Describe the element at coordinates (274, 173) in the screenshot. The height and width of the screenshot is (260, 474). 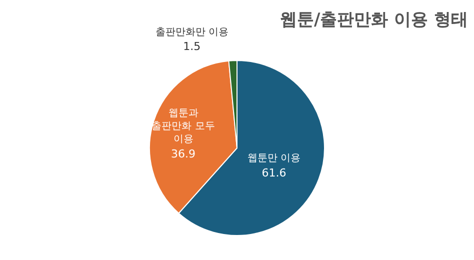
I see `data-label: 61.6` at that location.